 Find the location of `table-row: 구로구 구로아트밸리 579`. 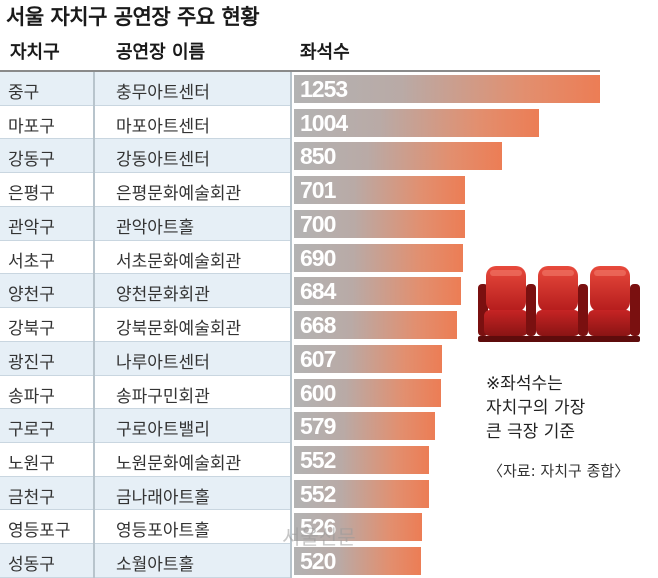

table-row: 구로구 구로아트밸리 579 is located at coordinates (329, 426).